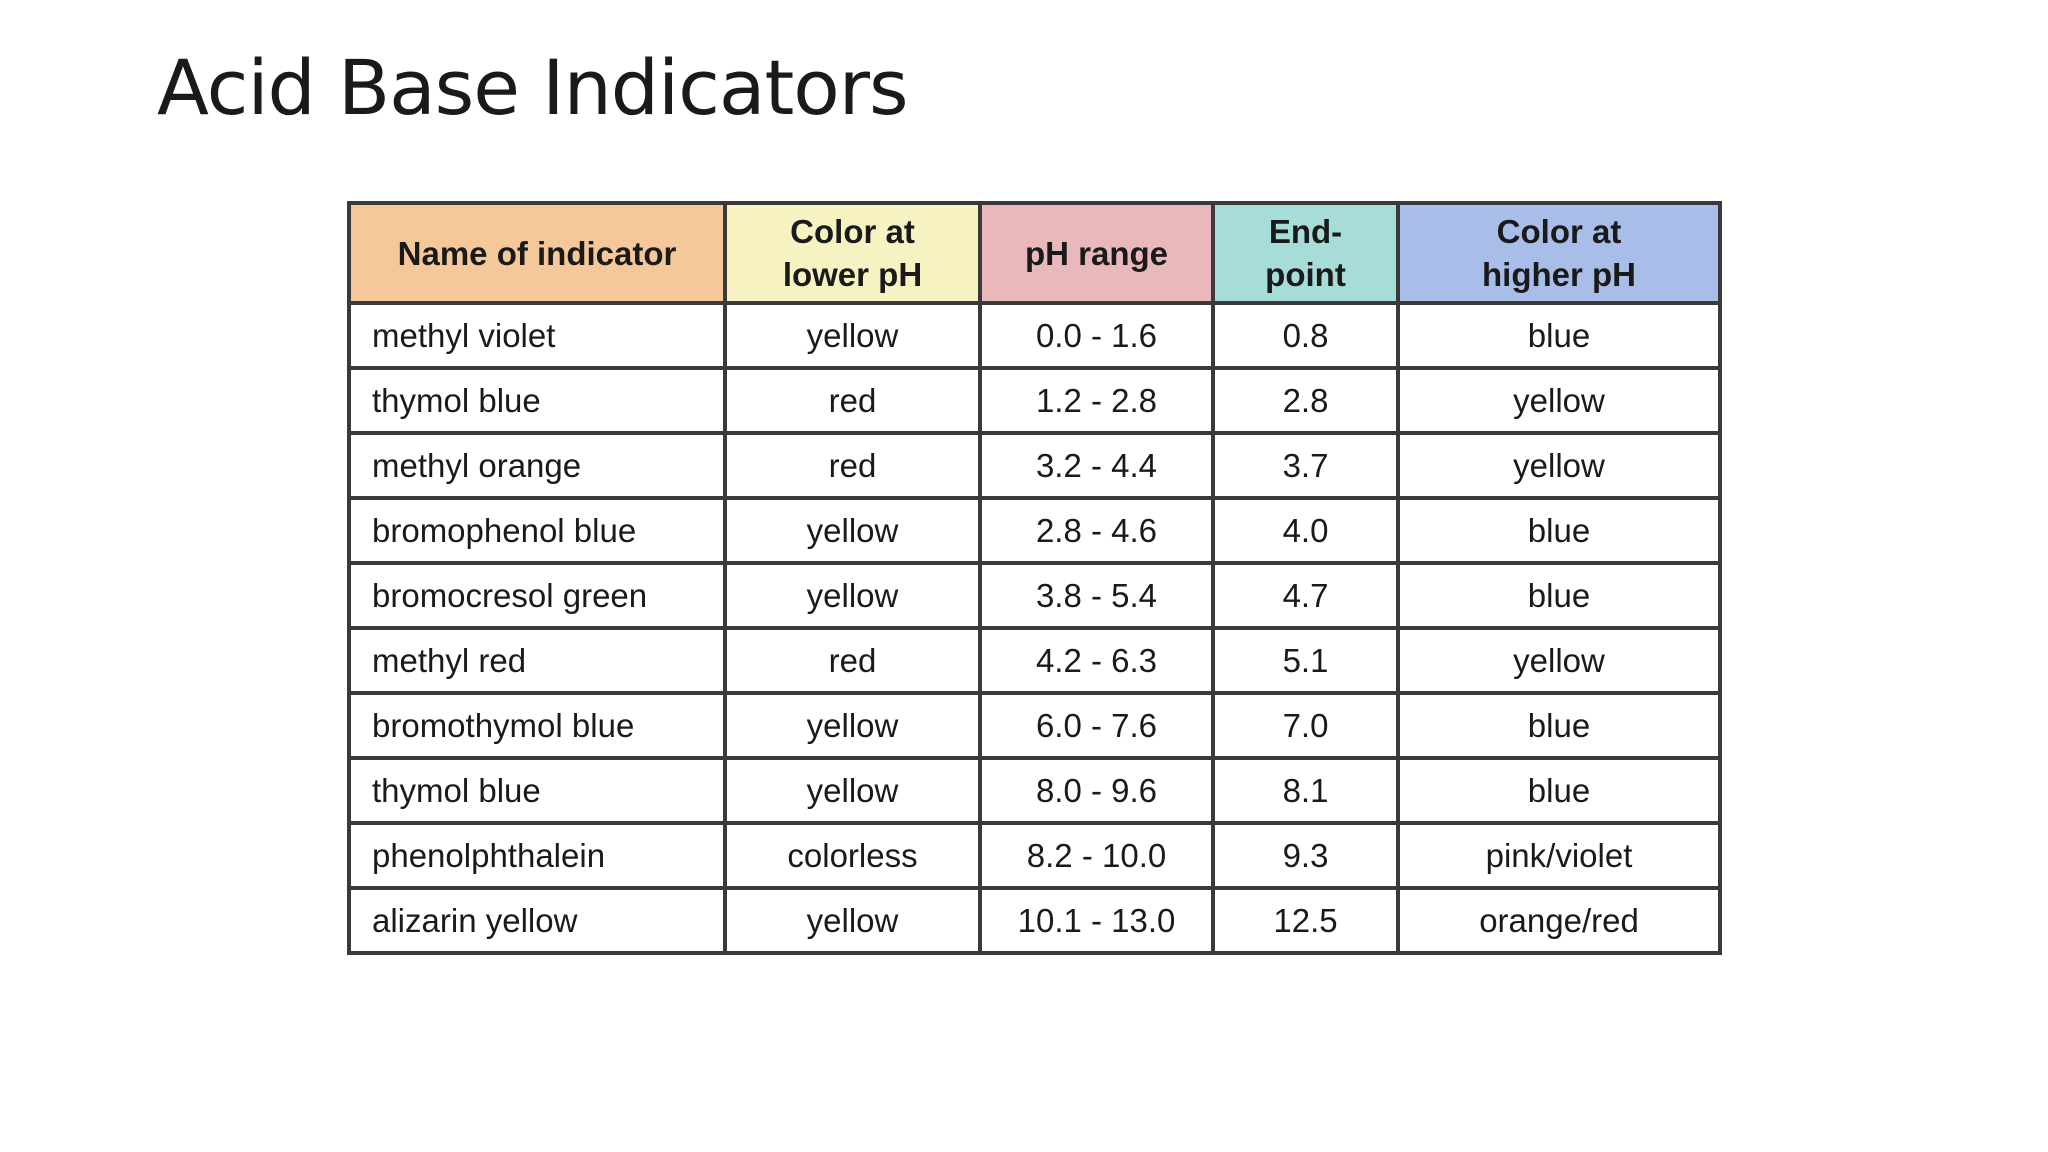 This screenshot has width=2048, height=1152. What do you see at coordinates (1305, 400) in the screenshot?
I see `cell-end-point: 2.8` at bounding box center [1305, 400].